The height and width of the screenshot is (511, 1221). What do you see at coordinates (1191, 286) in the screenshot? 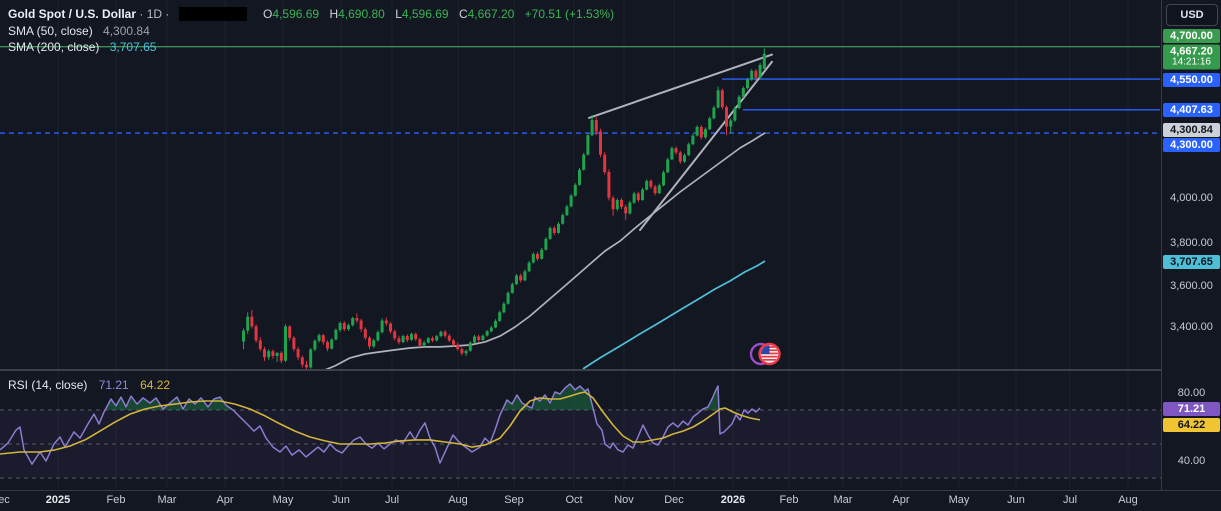
I see `price-scale-label: 3,600.00` at bounding box center [1191, 286].